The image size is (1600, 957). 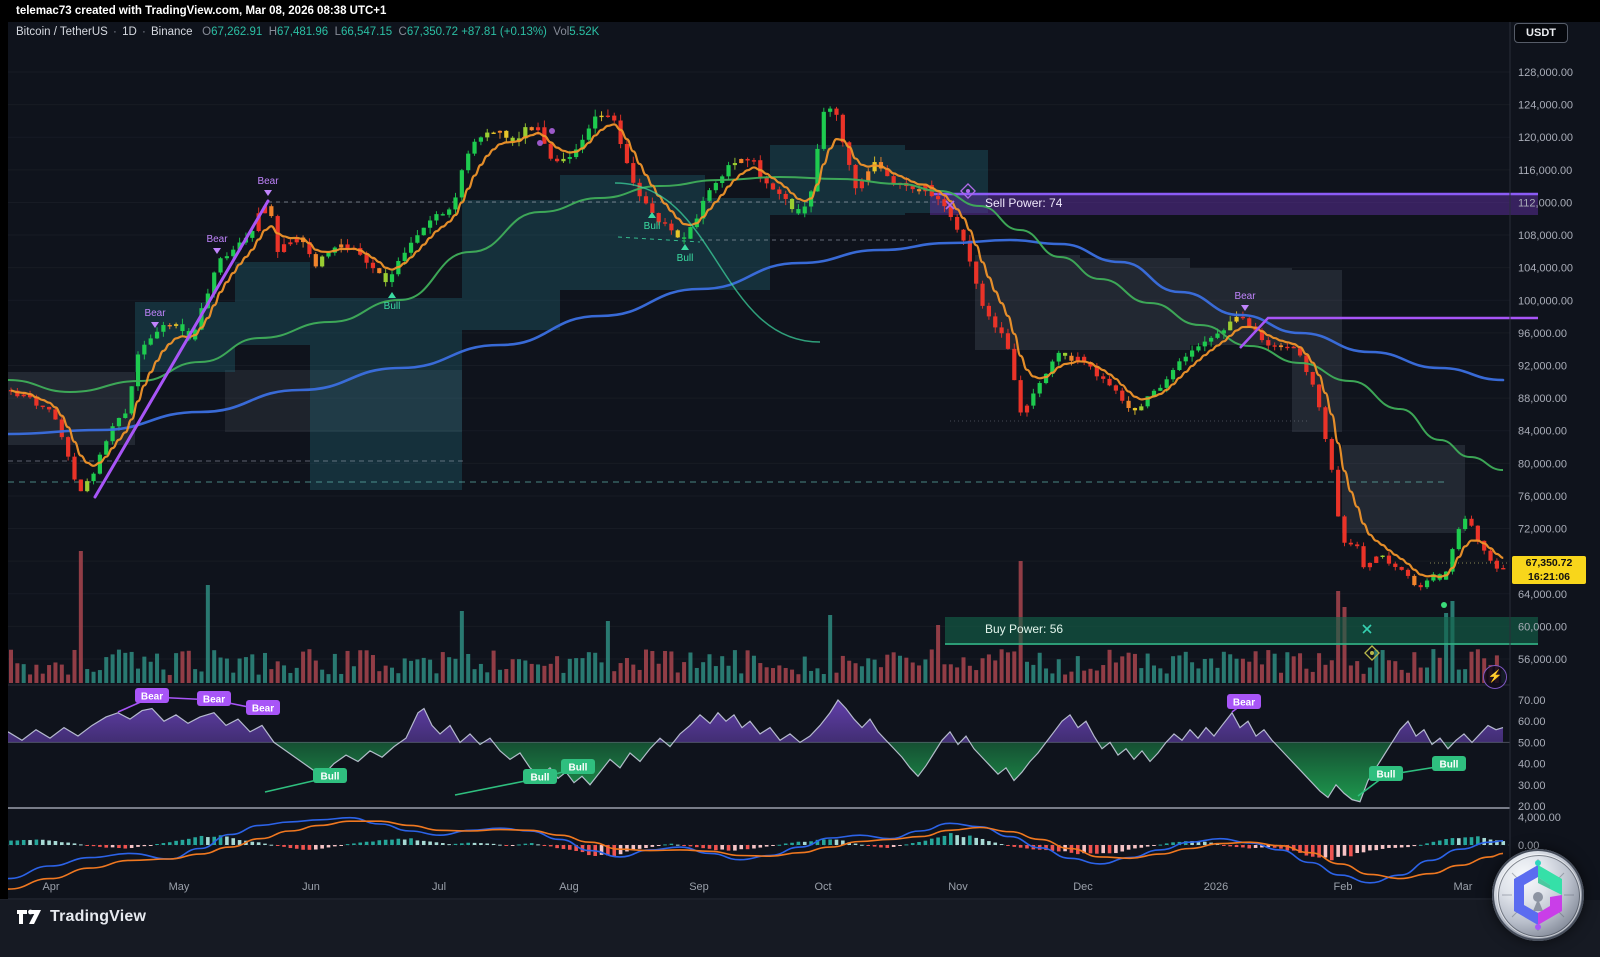 I want to click on price-axis-label: 128,000.00, so click(x=1545, y=73).